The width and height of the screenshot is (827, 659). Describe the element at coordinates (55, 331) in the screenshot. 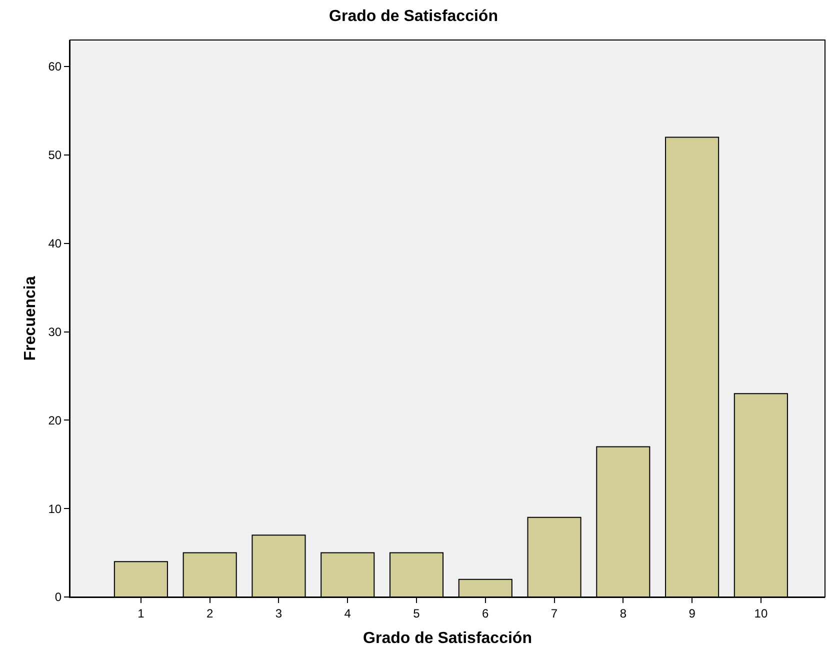

I see `y-tick-label: 30` at that location.